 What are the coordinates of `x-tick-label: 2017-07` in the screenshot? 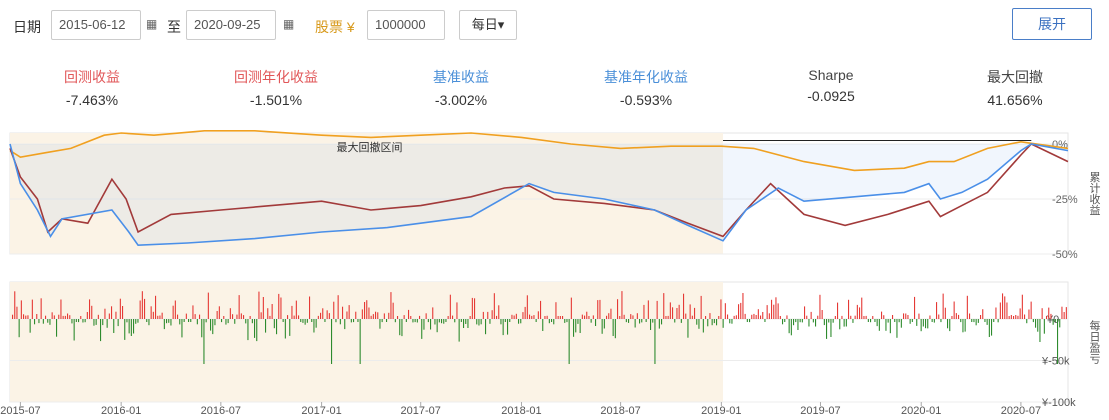 It's located at (421, 411).